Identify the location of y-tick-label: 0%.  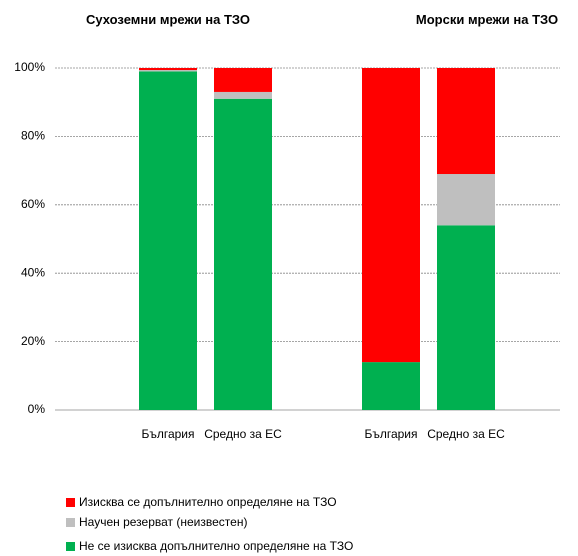
(37, 409).